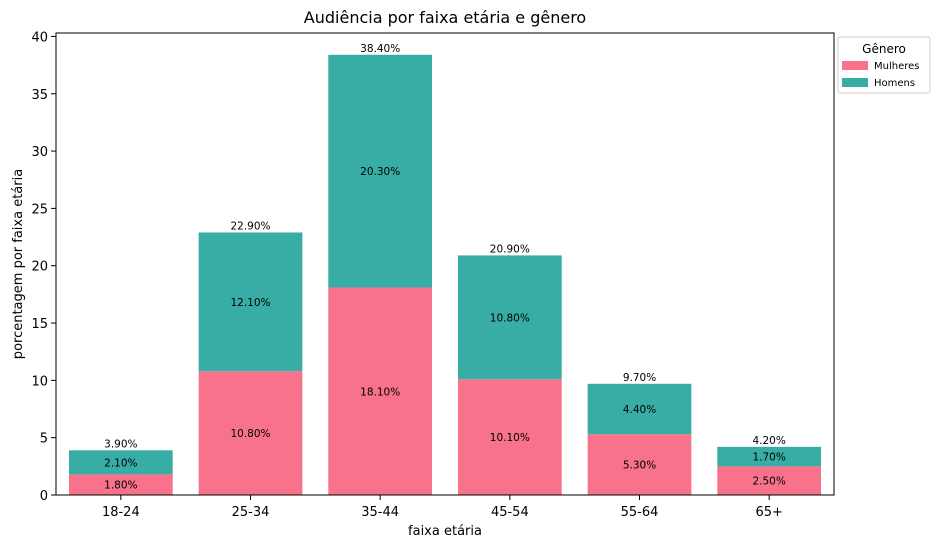  What do you see at coordinates (250, 226) in the screenshot?
I see `total-label-25-34: 22.90%` at bounding box center [250, 226].